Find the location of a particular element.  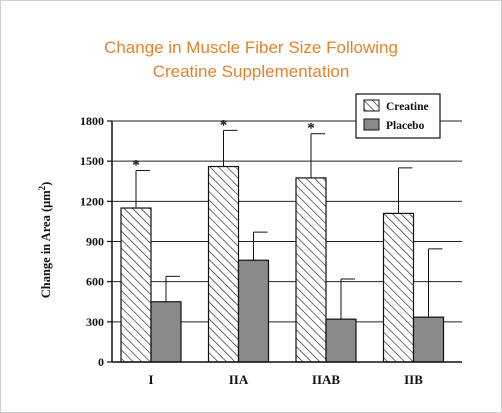

y-tick-label: 300 is located at coordinates (95, 322).